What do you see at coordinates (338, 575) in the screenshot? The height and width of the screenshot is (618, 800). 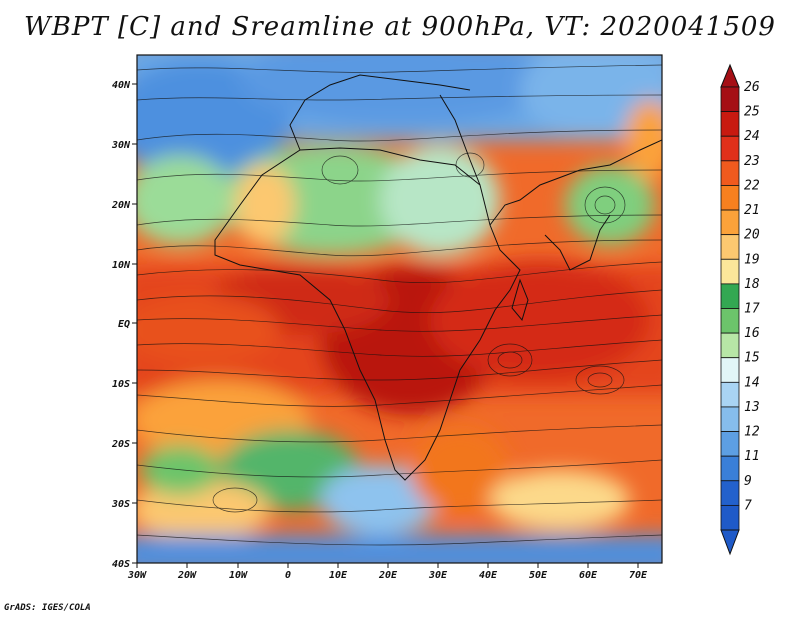 I see `lon-label: 10E` at bounding box center [338, 575].